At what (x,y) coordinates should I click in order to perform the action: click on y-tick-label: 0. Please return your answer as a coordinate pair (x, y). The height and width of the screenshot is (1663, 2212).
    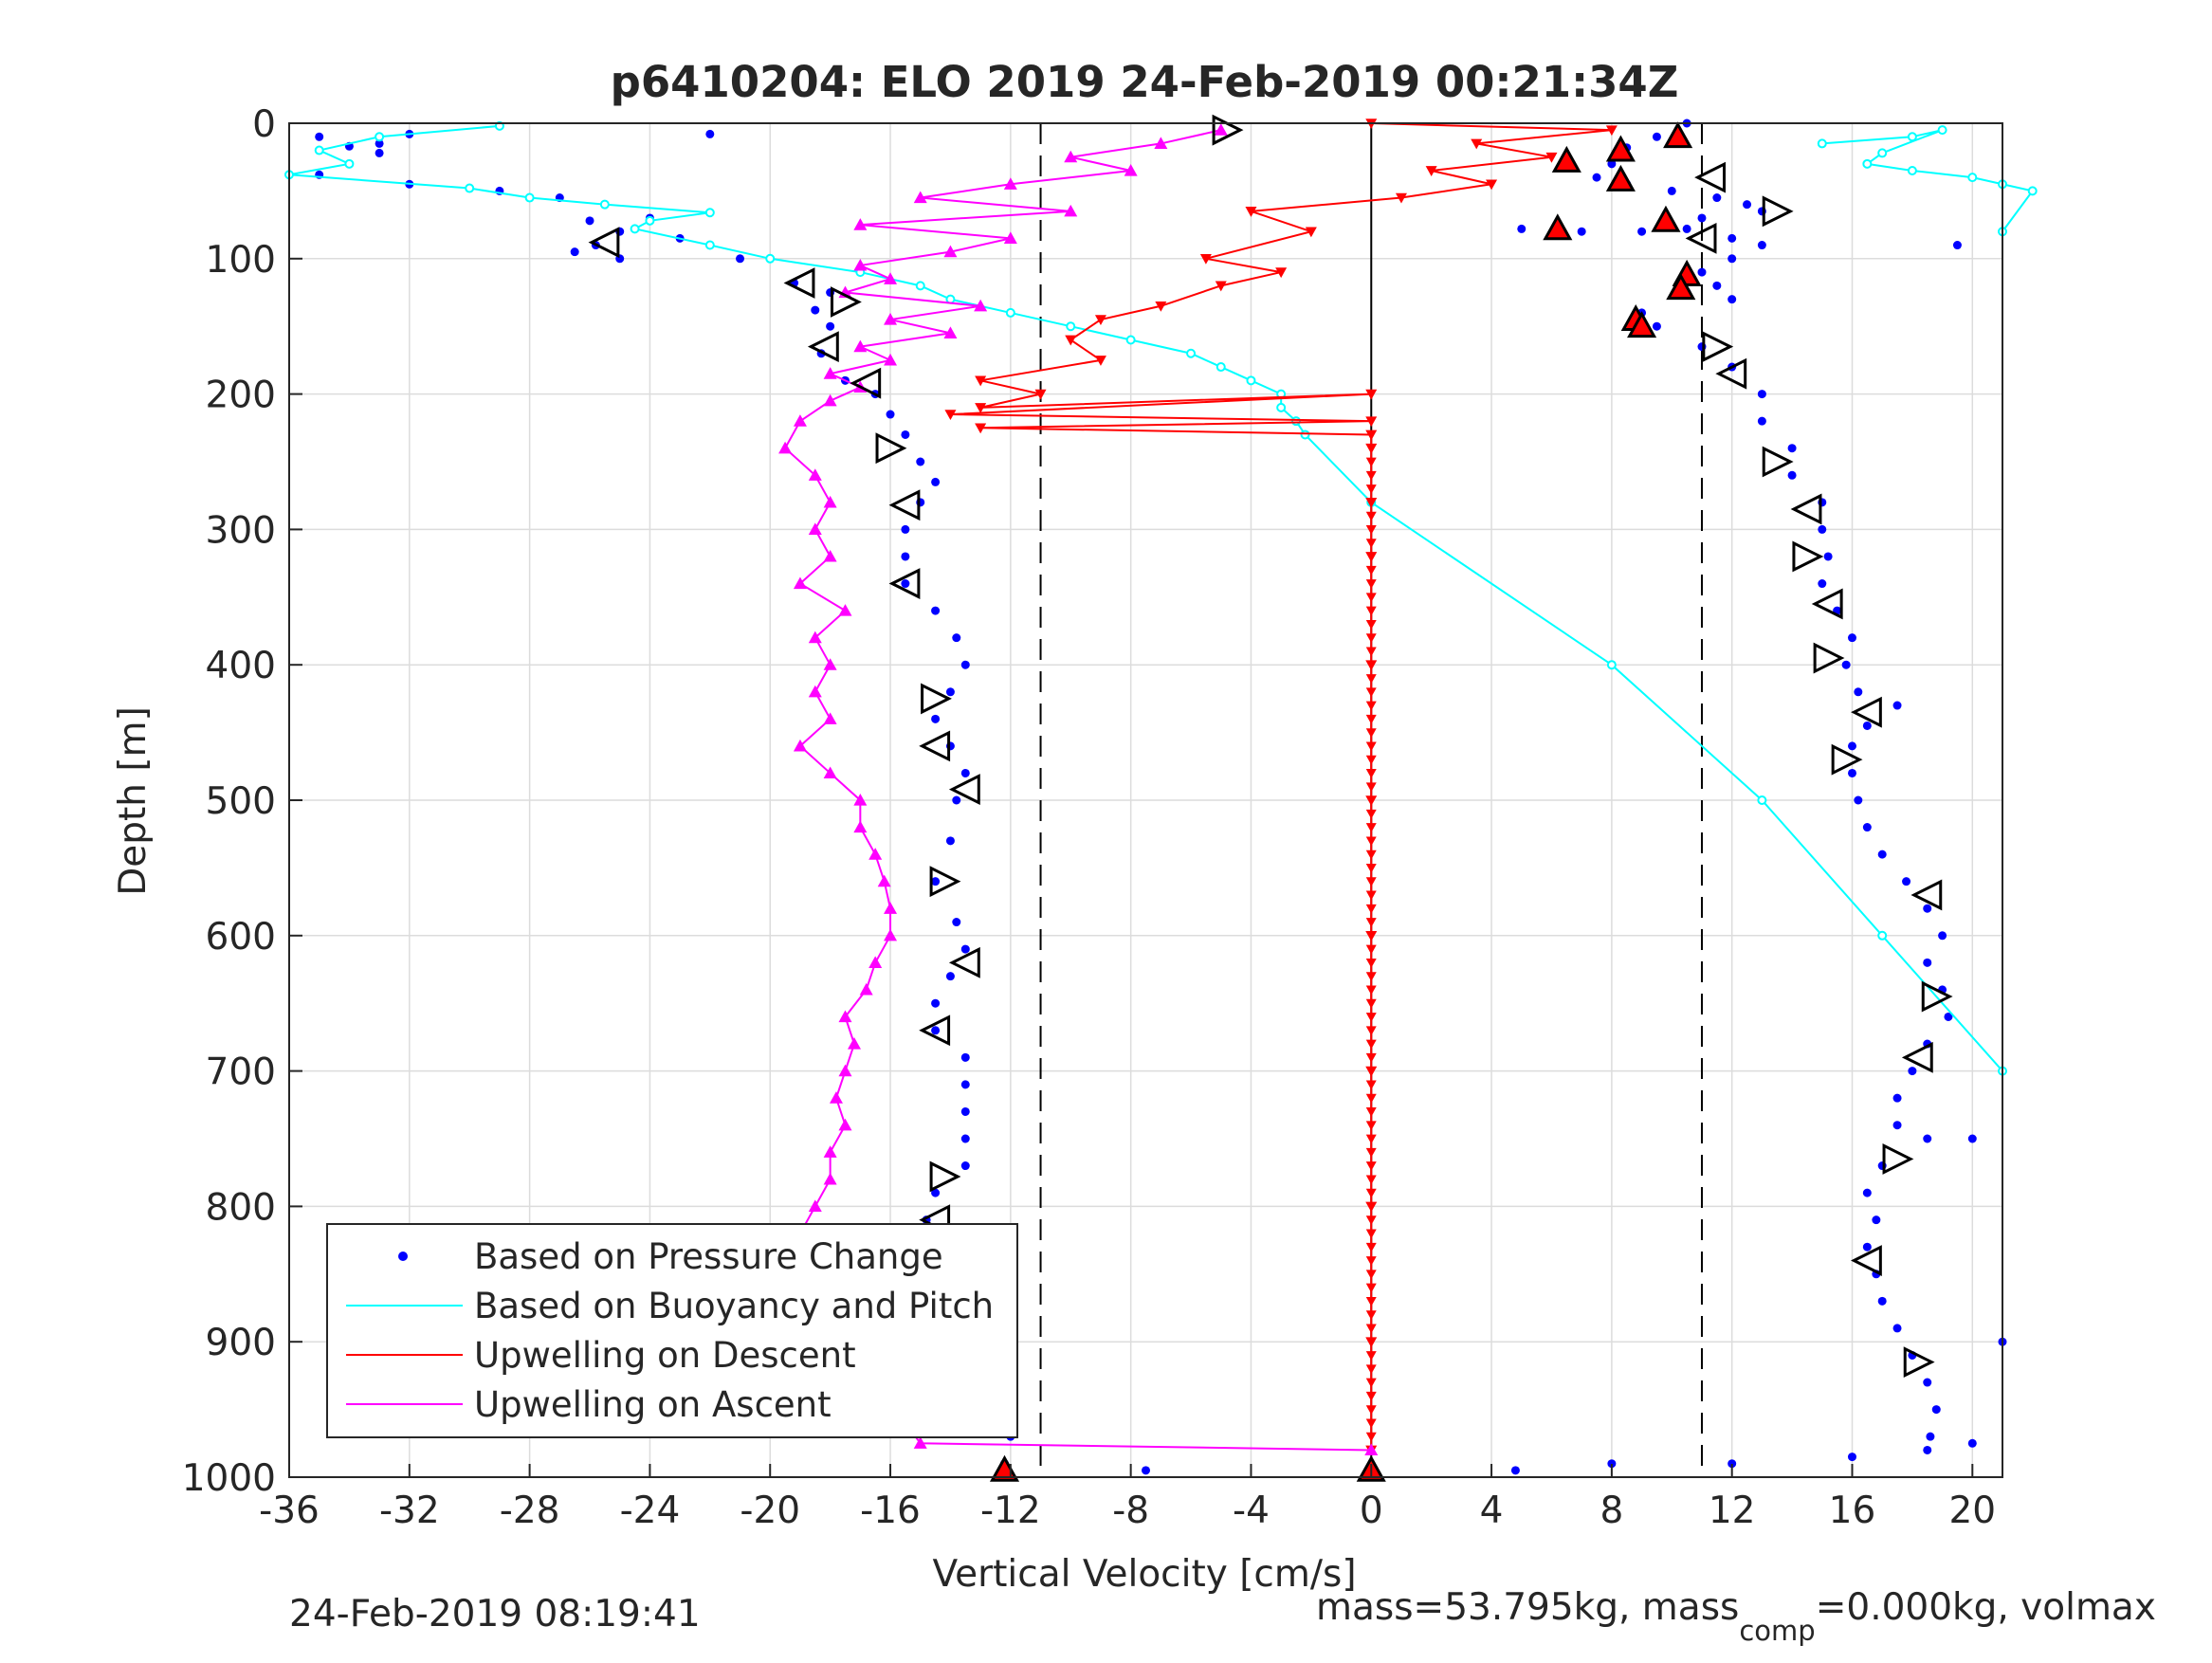
    Looking at the image, I should click on (264, 124).